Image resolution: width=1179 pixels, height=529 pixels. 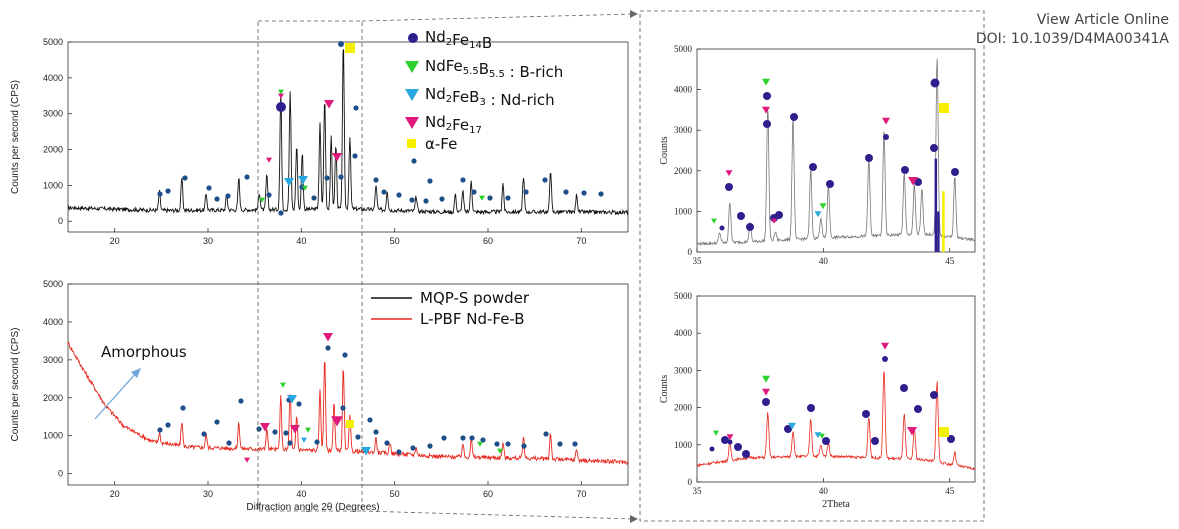 I want to click on y-axis-label: Counts per second (CPS), so click(x=15, y=137).